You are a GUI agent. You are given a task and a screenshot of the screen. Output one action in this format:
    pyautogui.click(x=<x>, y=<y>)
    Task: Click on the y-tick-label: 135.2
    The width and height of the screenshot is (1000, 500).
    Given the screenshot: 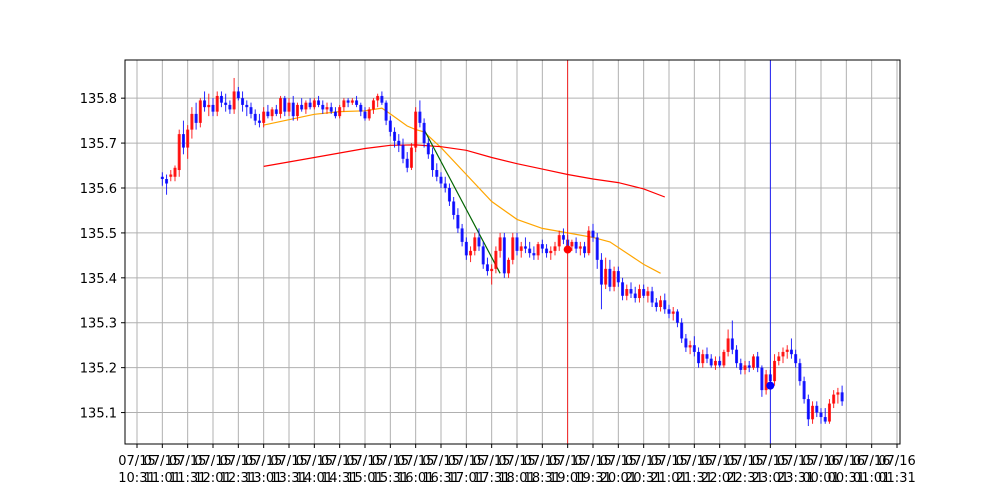 What is the action you would take?
    pyautogui.click(x=98, y=369)
    